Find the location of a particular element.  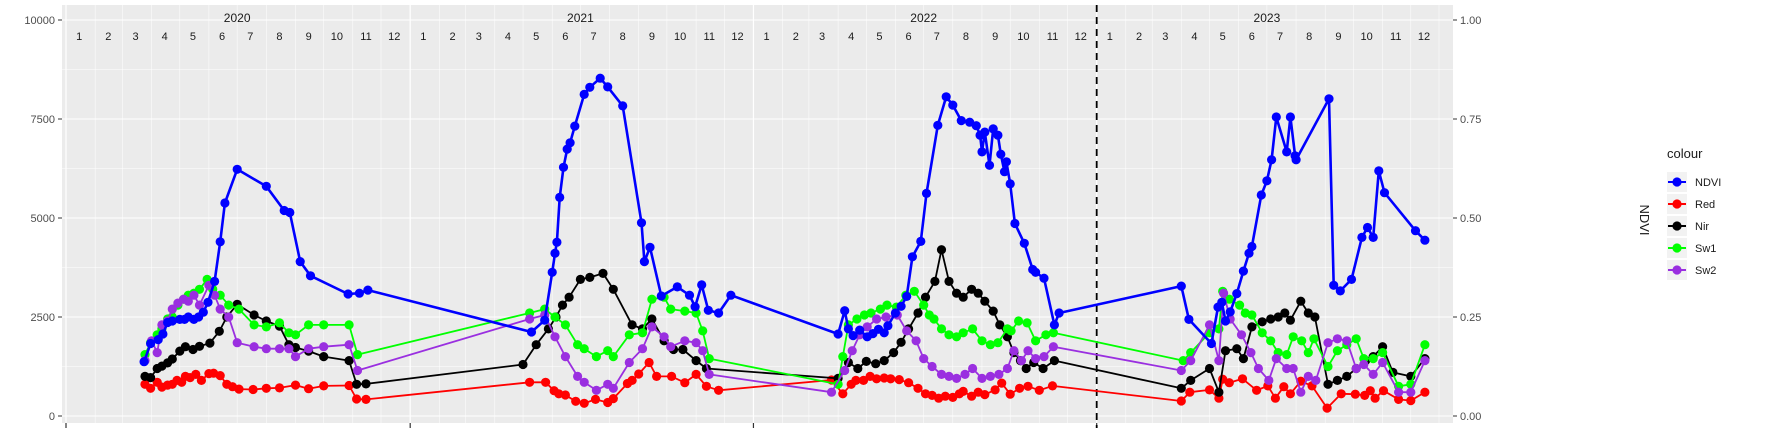

month-label: 1 is located at coordinates (1110, 37).